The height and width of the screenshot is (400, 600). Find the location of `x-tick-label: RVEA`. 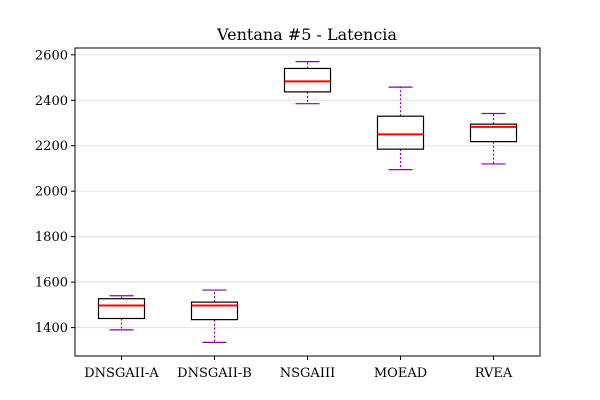

x-tick-label: RVEA is located at coordinates (494, 373).